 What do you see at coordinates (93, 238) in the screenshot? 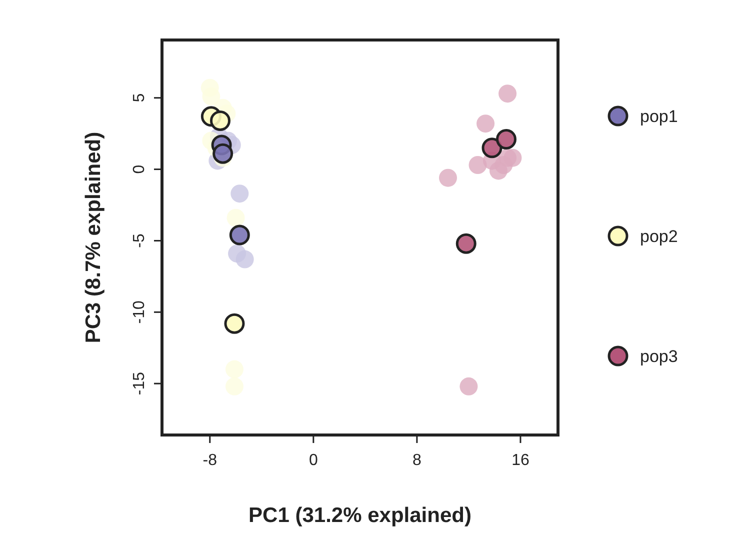
I see `y-axis-title: PC3 (8.7% explained)` at bounding box center [93, 238].